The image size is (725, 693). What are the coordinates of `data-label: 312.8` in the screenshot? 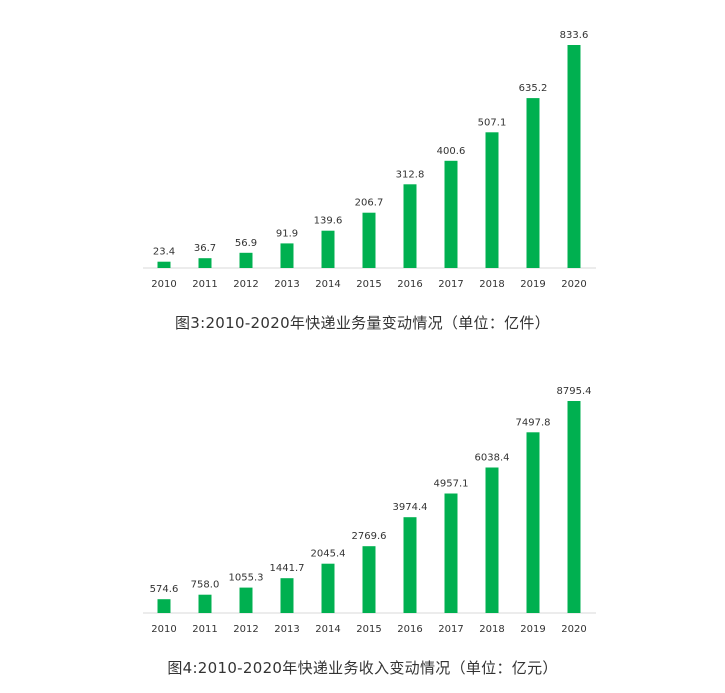 It's located at (410, 174).